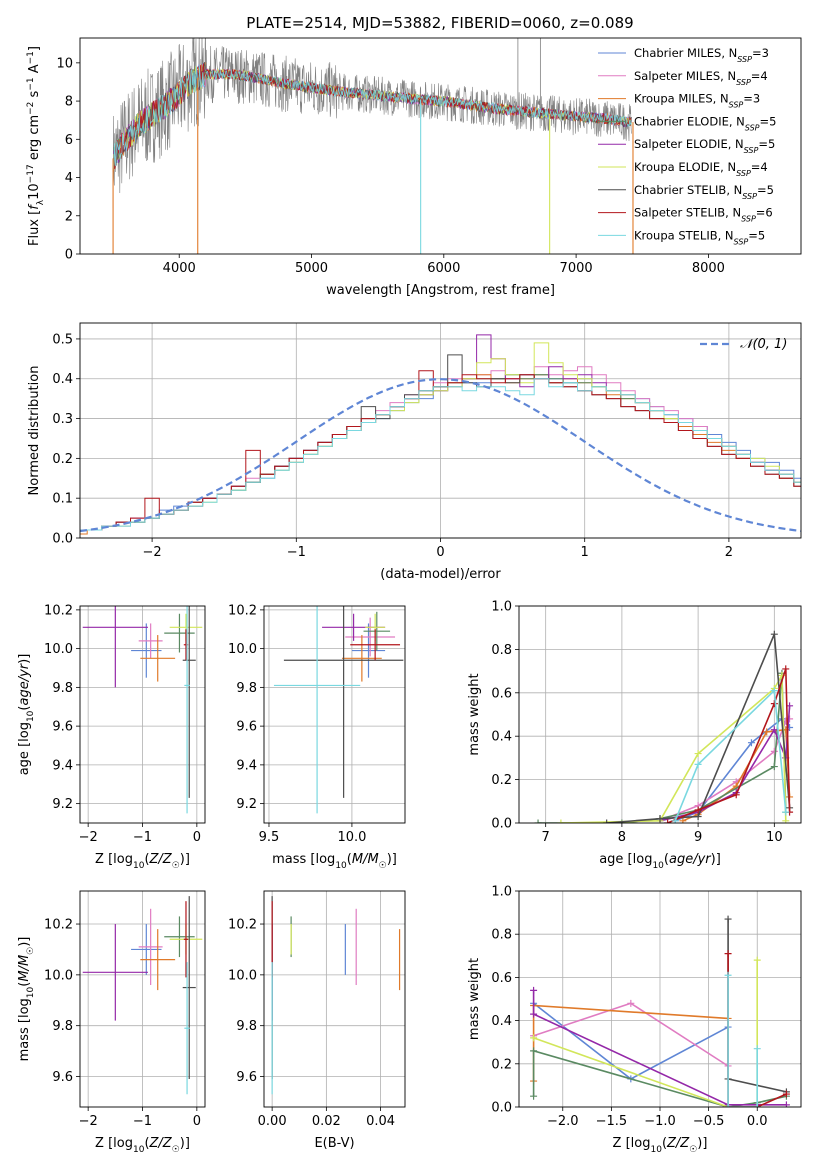  Describe the element at coordinates (88, 837) in the screenshot. I see `x-tick-label: −2` at that location.